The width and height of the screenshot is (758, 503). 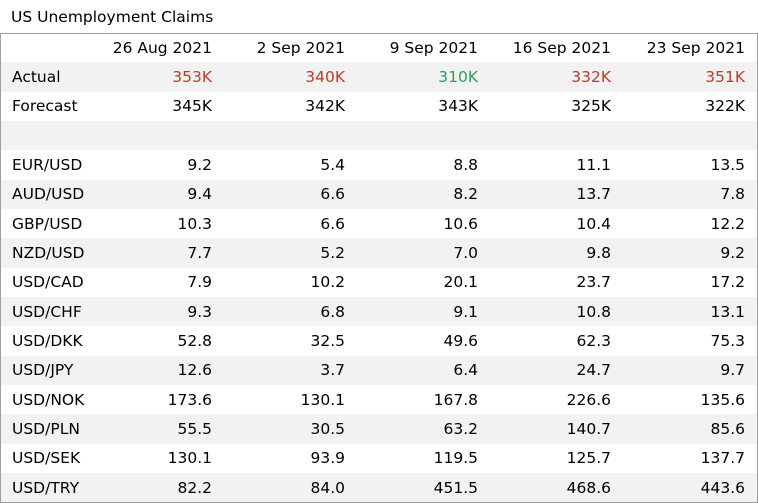 What do you see at coordinates (593, 282) in the screenshot?
I see `pair-value: 23.7` at bounding box center [593, 282].